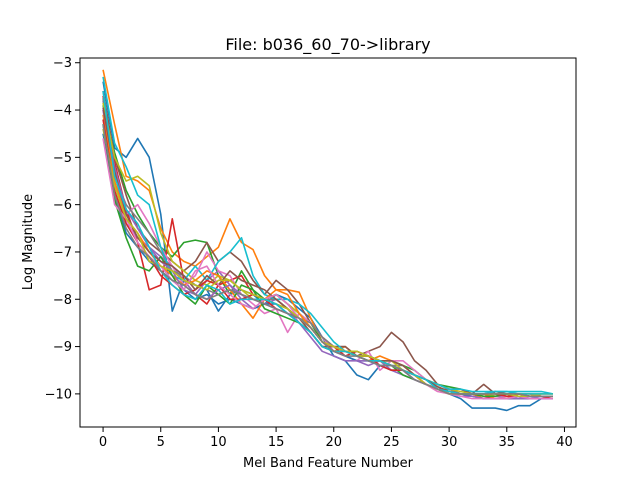 The width and height of the screenshot is (640, 480). What do you see at coordinates (507, 442) in the screenshot?
I see `x-tick-label: 35` at bounding box center [507, 442].